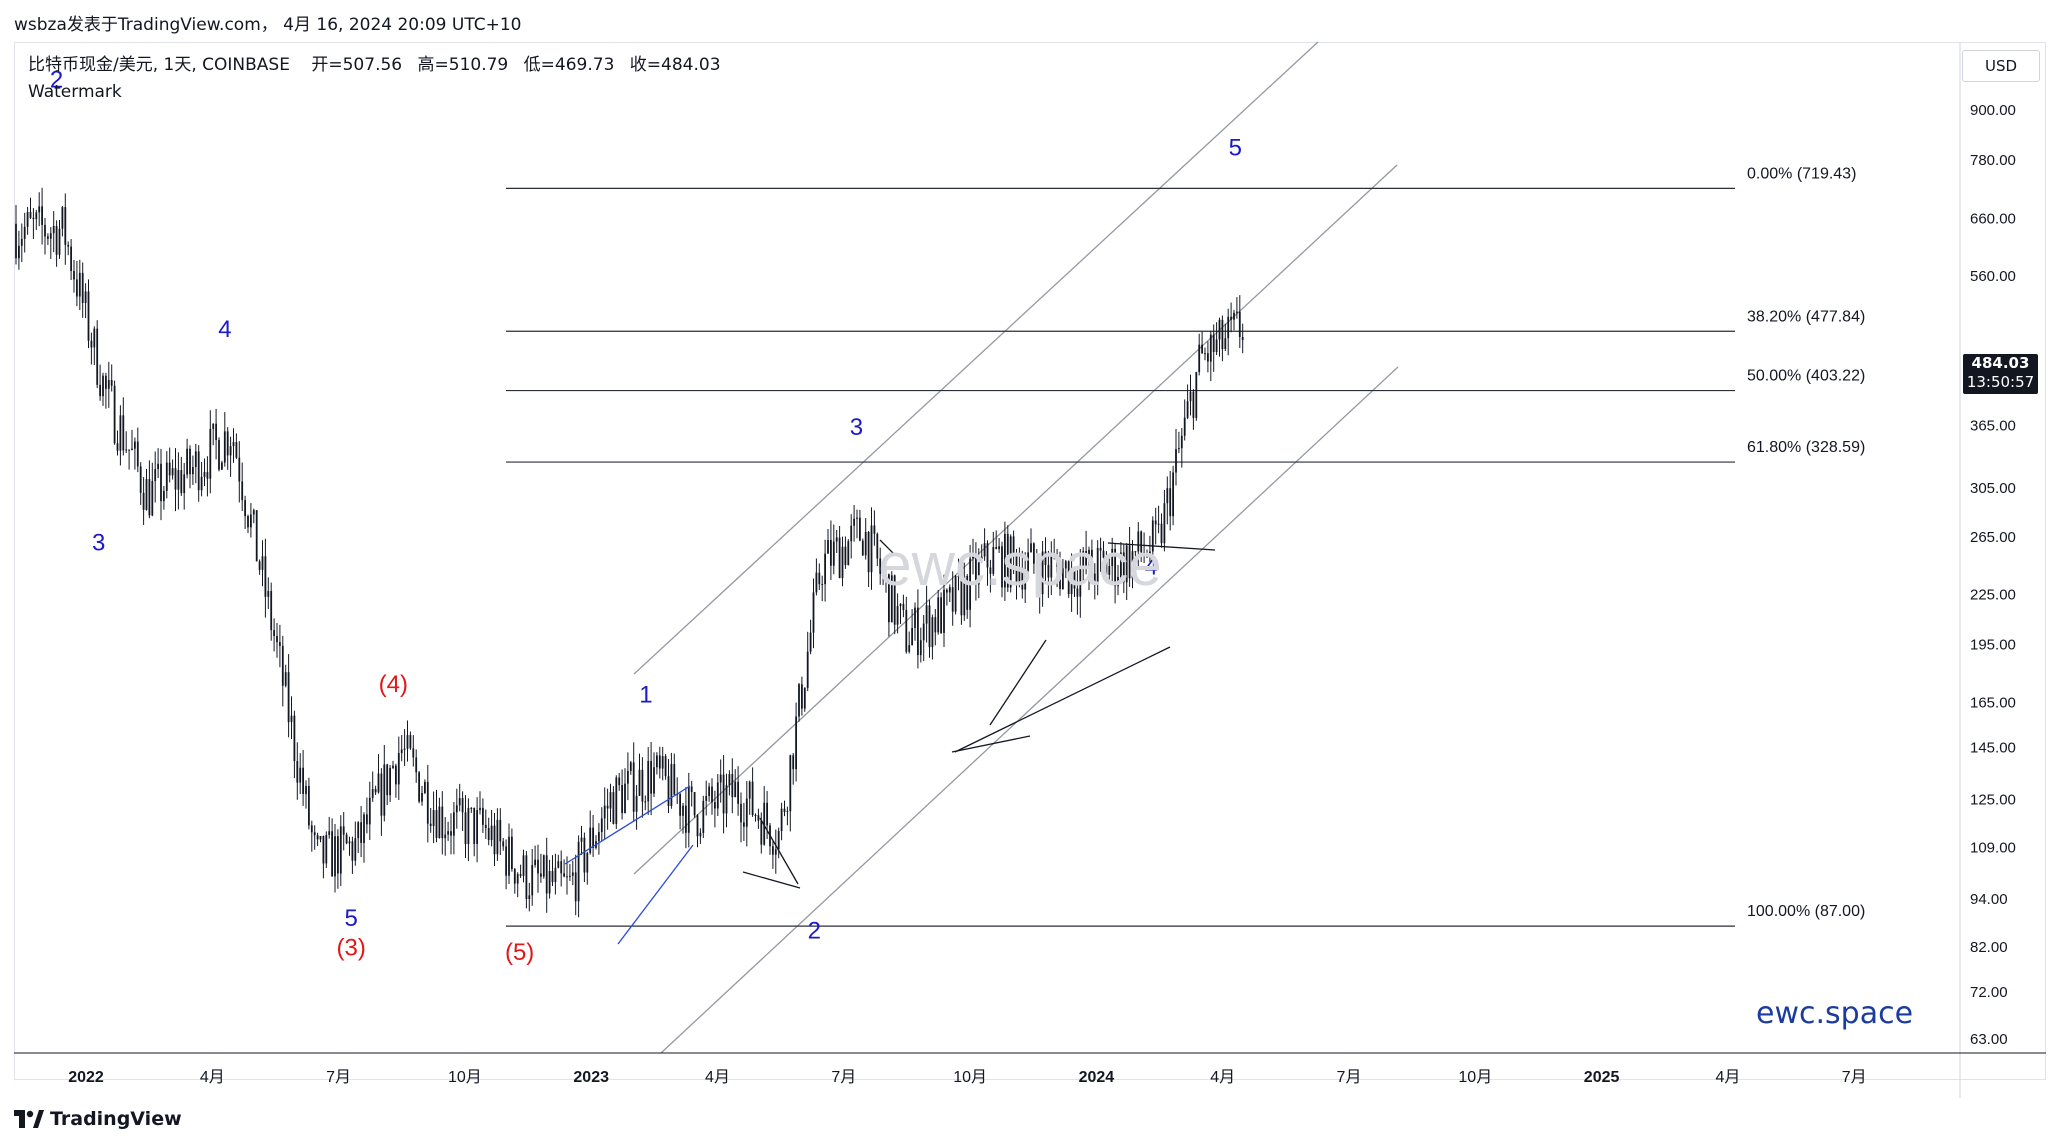 This screenshot has height=1146, width=2054. Describe the element at coordinates (116, 1119) in the screenshot. I see `footer-logo-text: TradingView` at that location.